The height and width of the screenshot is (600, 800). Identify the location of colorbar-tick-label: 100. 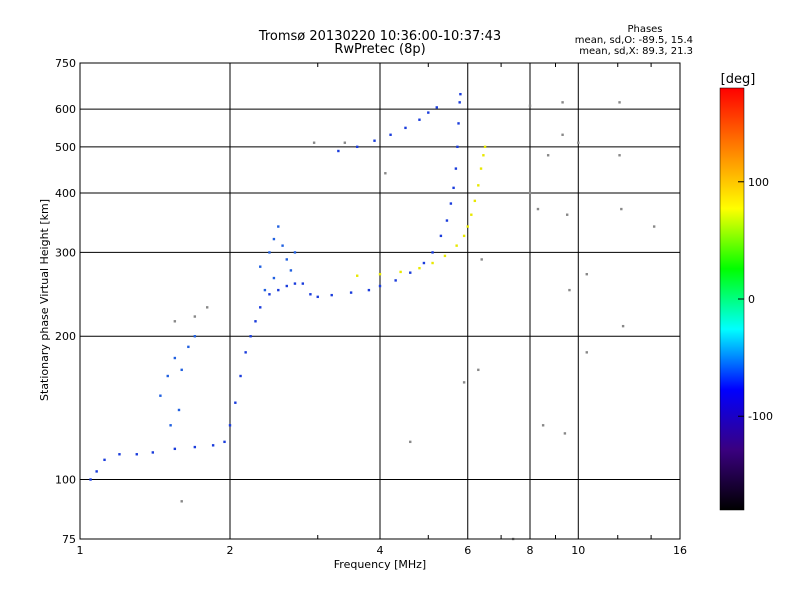
(758, 182).